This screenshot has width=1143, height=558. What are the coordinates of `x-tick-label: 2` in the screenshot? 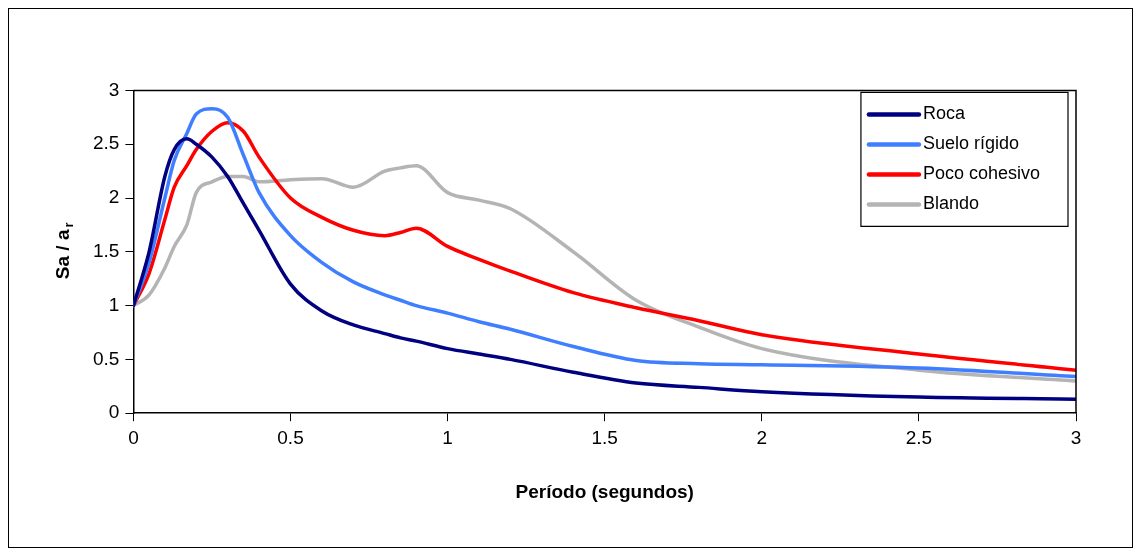 It's located at (762, 437).